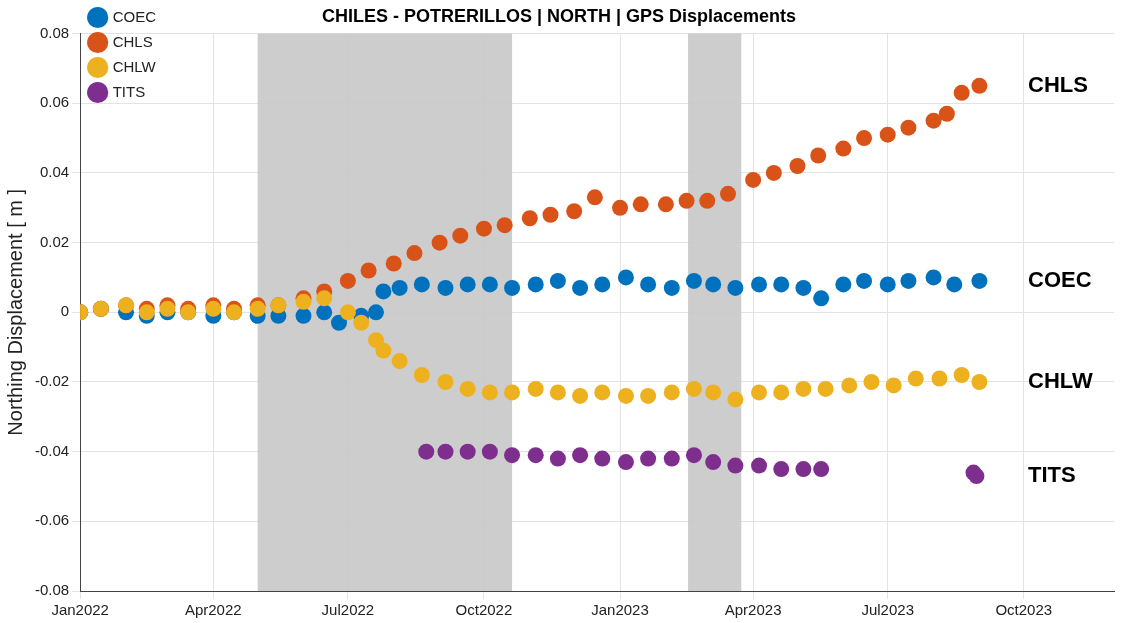  Describe the element at coordinates (132, 41) in the screenshot. I see `legend-label: CHLS` at that location.